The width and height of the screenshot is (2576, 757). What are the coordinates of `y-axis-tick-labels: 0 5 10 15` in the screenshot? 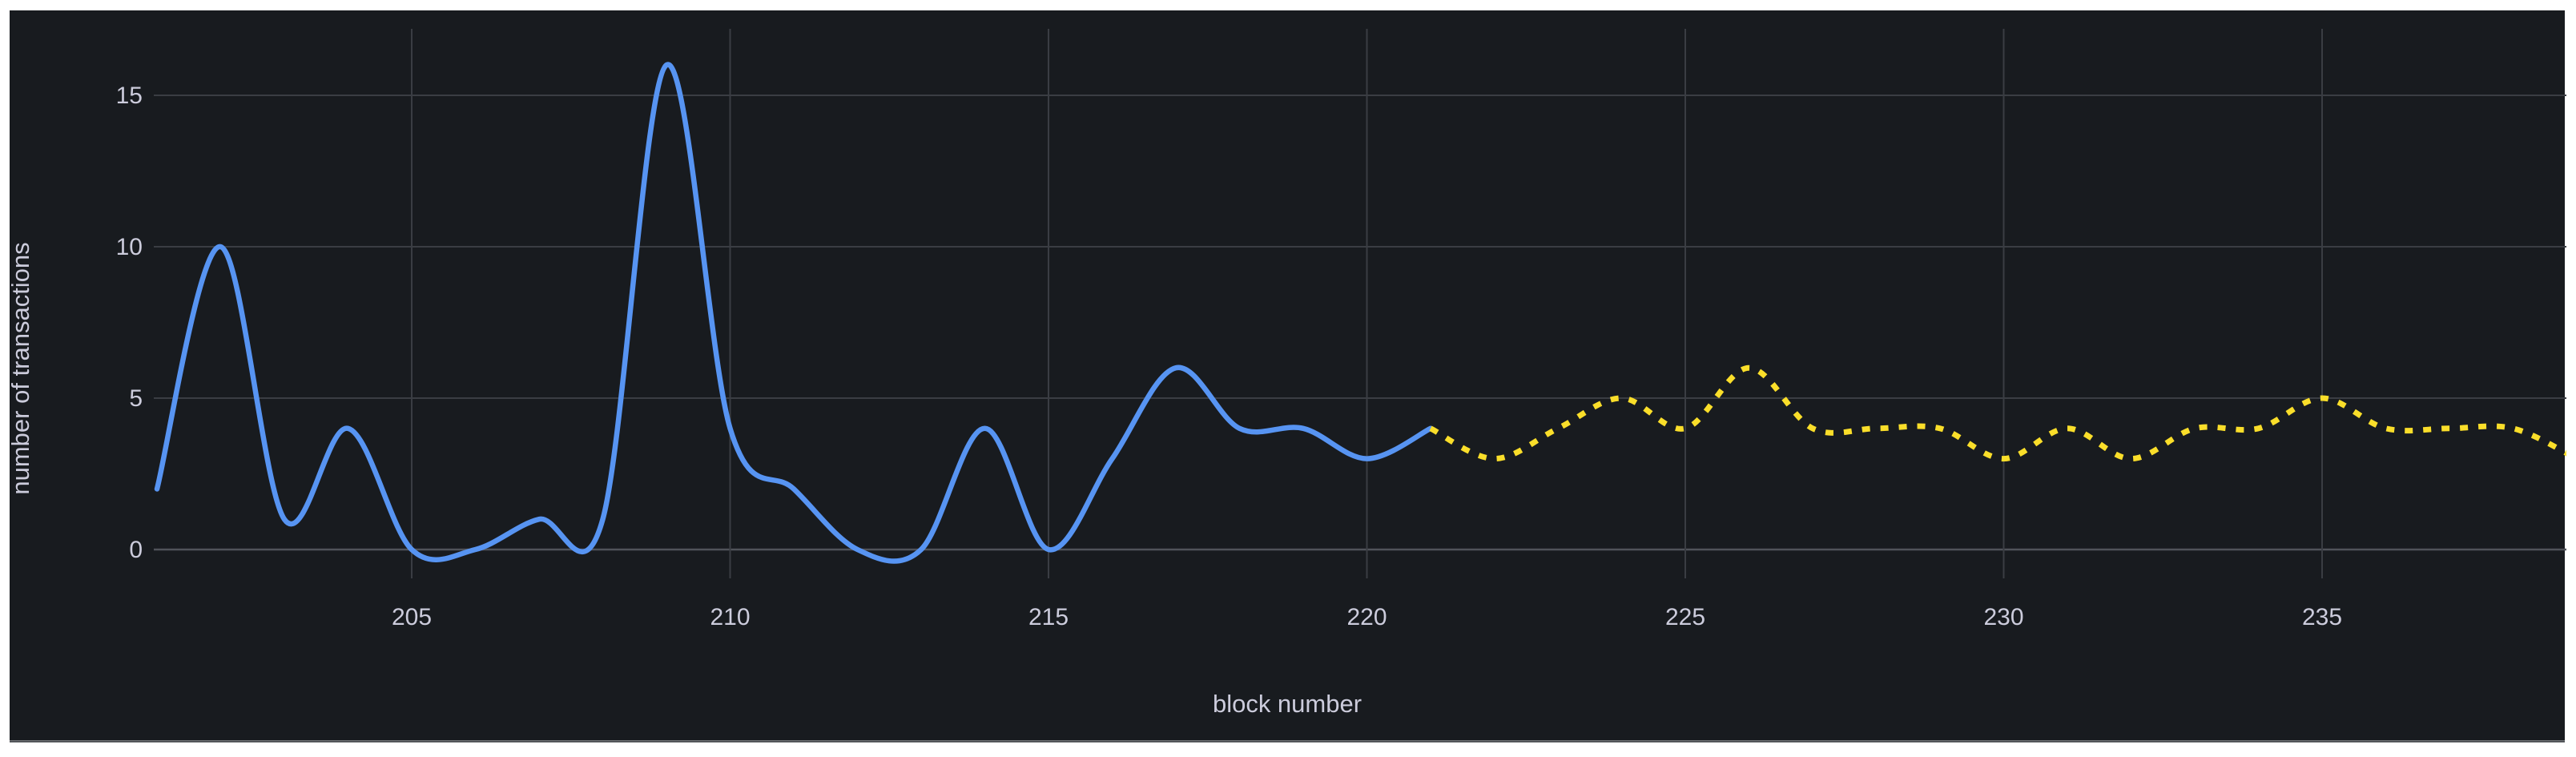 It's located at (129, 323).